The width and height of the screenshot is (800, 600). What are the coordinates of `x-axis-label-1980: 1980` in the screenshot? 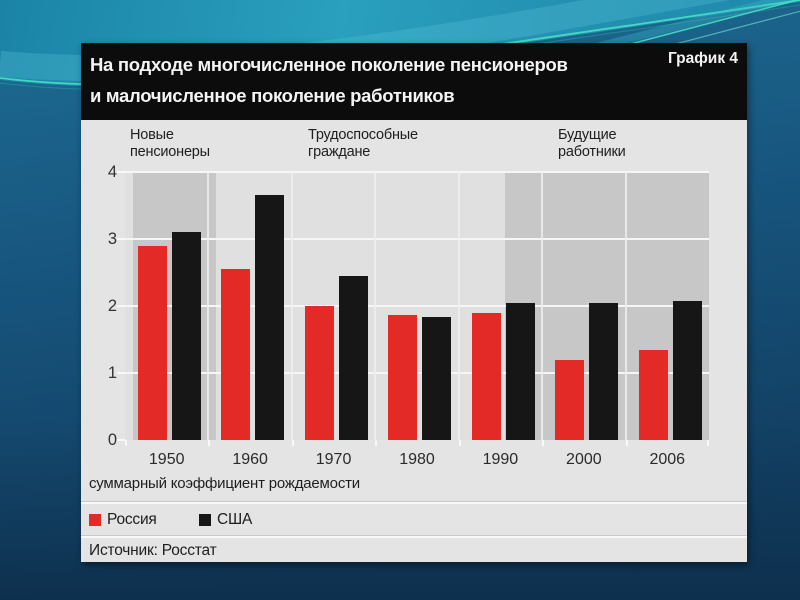 It's located at (417, 459).